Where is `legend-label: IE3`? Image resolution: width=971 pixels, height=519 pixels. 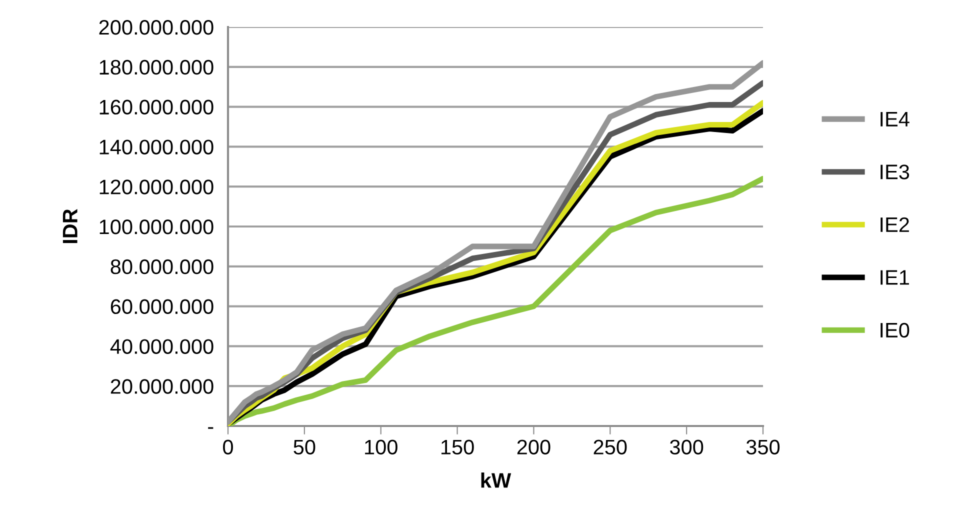
legend-label: IE3 is located at coordinates (895, 172).